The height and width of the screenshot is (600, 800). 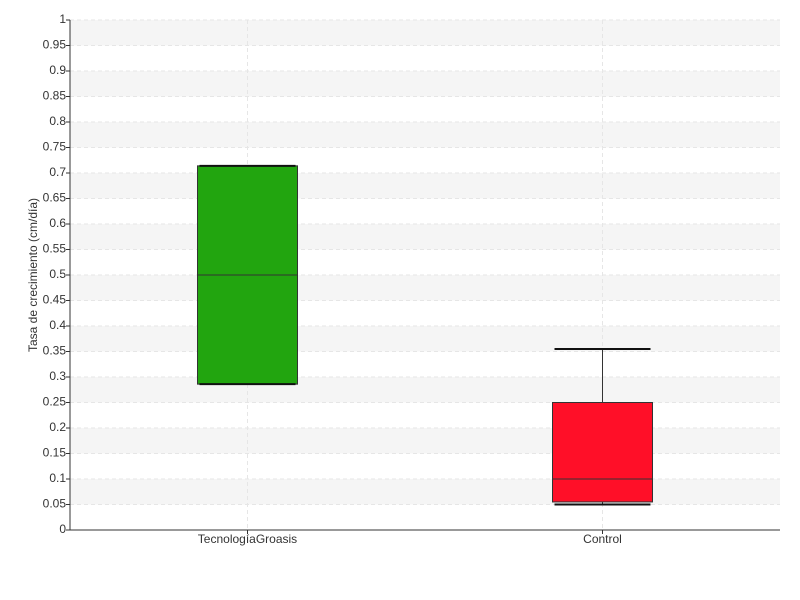 What do you see at coordinates (62, 529) in the screenshot?
I see `y-tick-label: 0` at bounding box center [62, 529].